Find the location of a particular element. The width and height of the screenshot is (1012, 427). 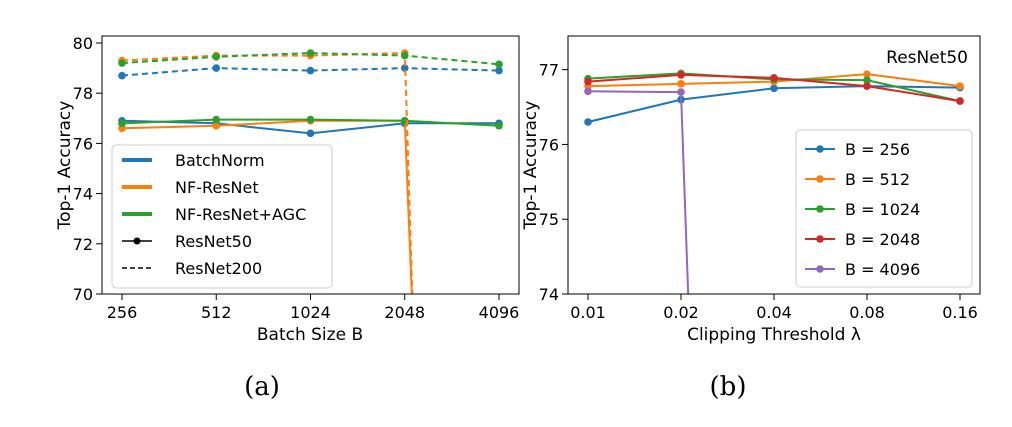

legend-a-nfresnet-label: NF-ResNet is located at coordinates (217, 187).